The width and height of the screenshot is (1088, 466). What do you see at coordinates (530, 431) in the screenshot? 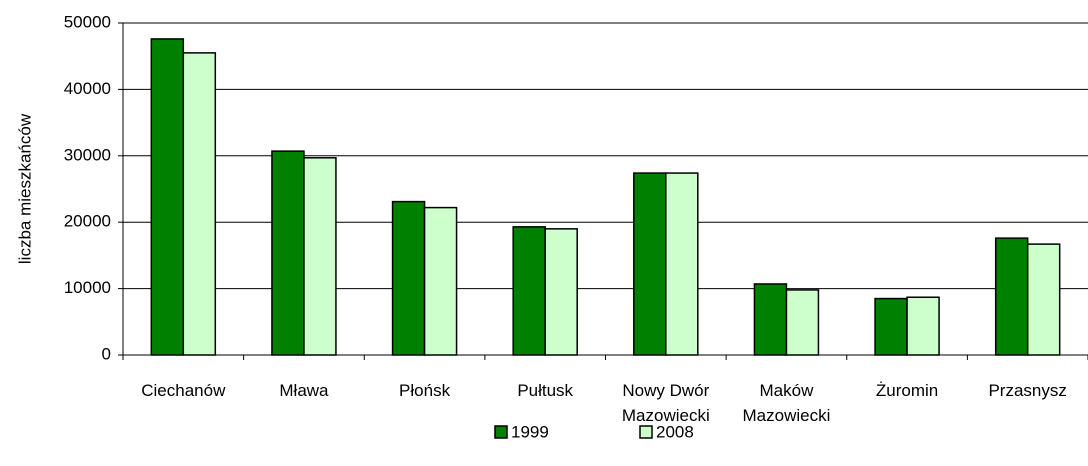
I see `legend-label: 1999` at bounding box center [530, 431].